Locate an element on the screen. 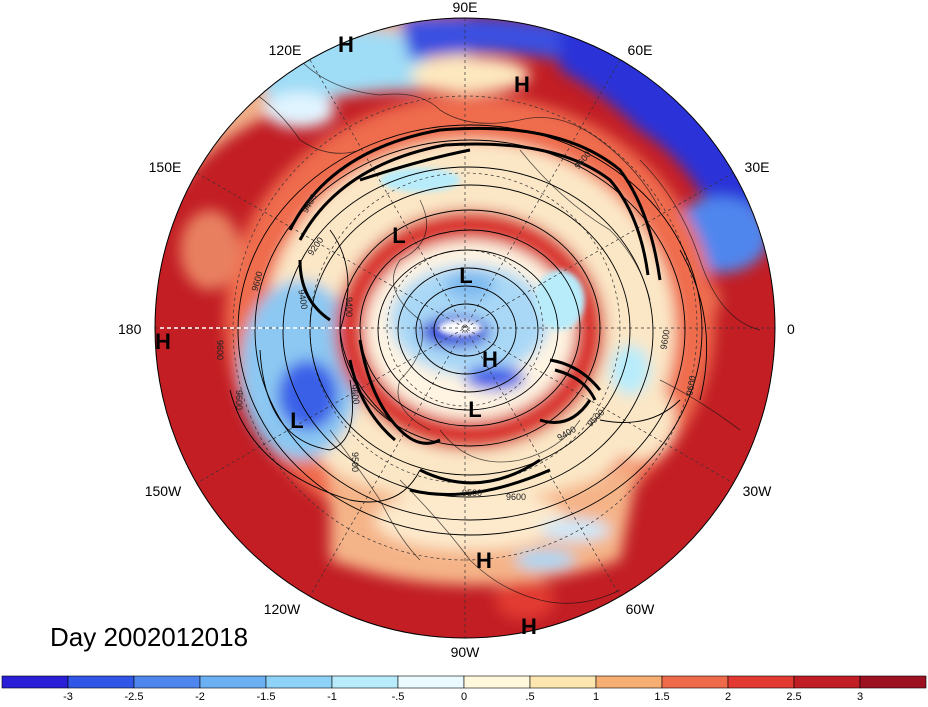 This screenshot has width=928, height=707. longitude-label: 30W is located at coordinates (758, 491).